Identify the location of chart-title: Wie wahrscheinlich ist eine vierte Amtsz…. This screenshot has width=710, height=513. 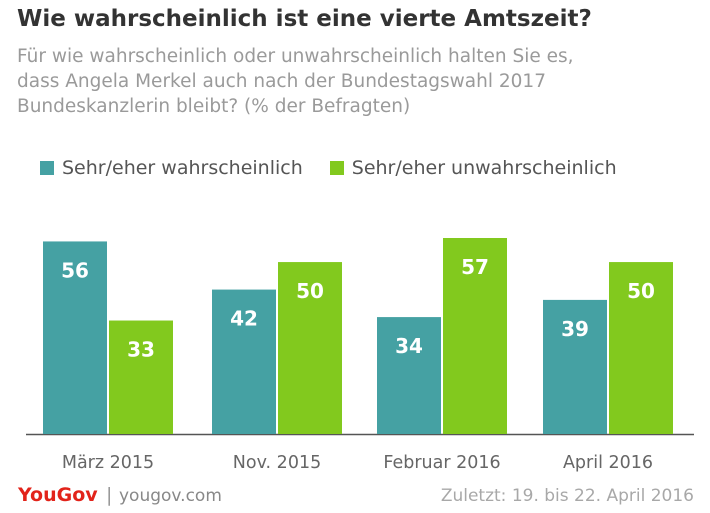
(304, 19).